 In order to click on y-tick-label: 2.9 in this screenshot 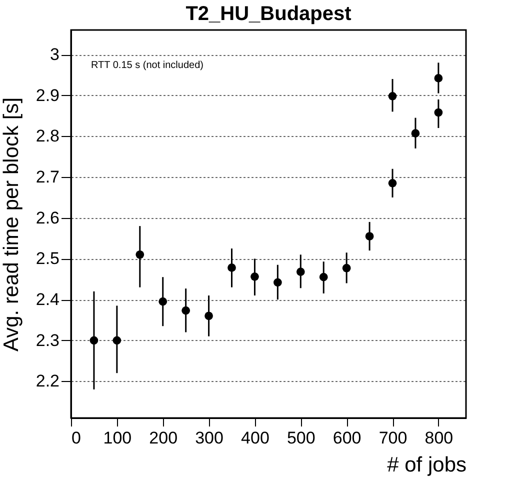, I will do `click(48, 95)`.